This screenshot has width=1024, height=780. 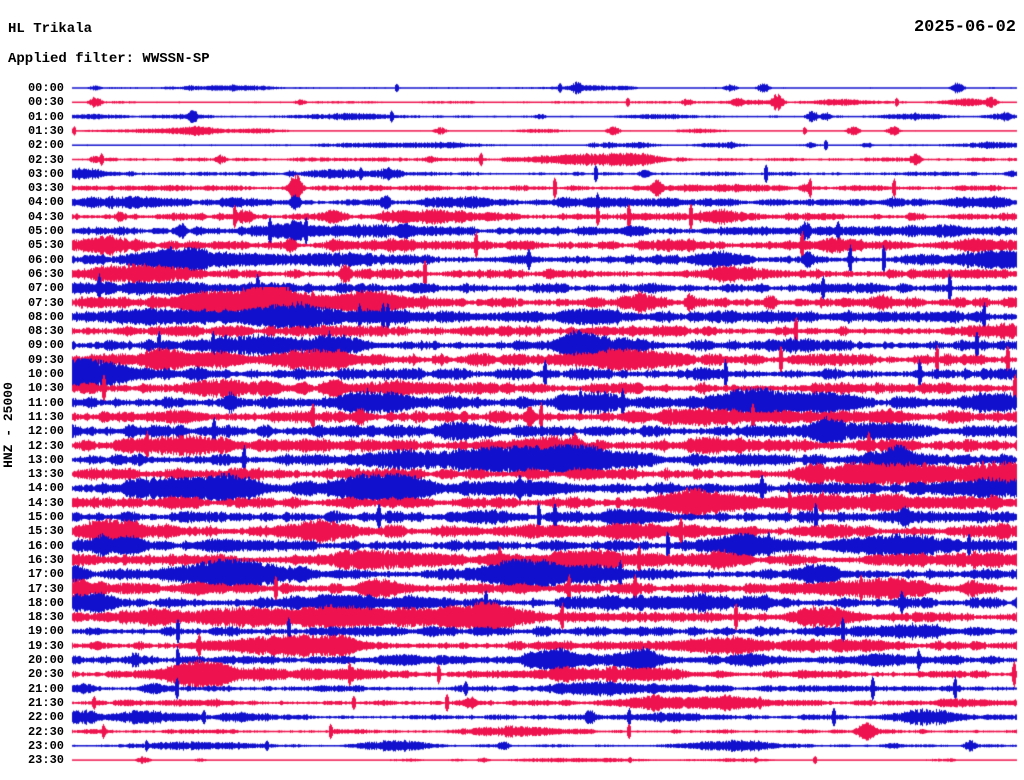 What do you see at coordinates (45, 88) in the screenshot?
I see `time-label: 00:00` at bounding box center [45, 88].